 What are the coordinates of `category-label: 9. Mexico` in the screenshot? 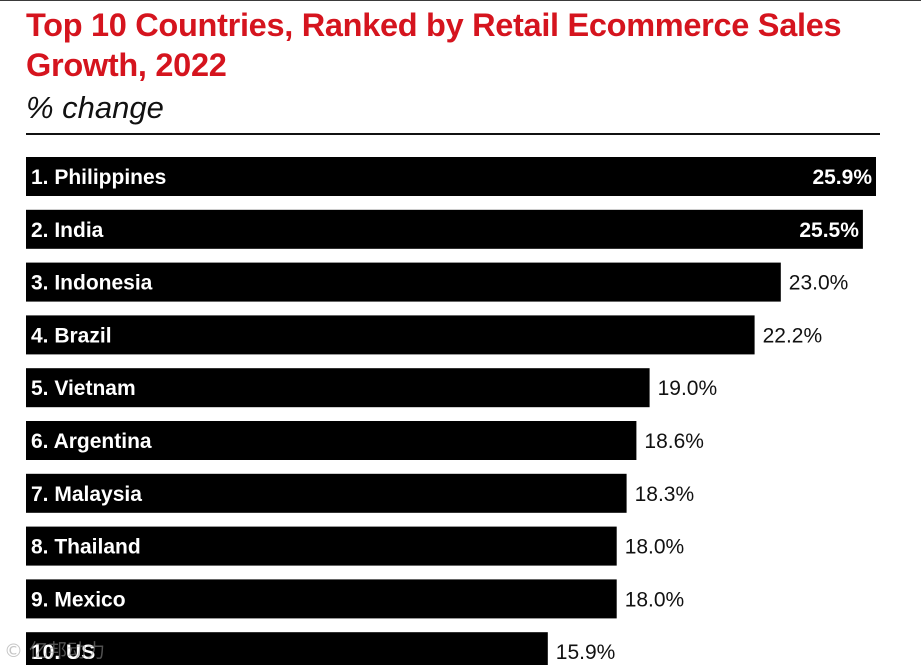 It's located at (78, 599).